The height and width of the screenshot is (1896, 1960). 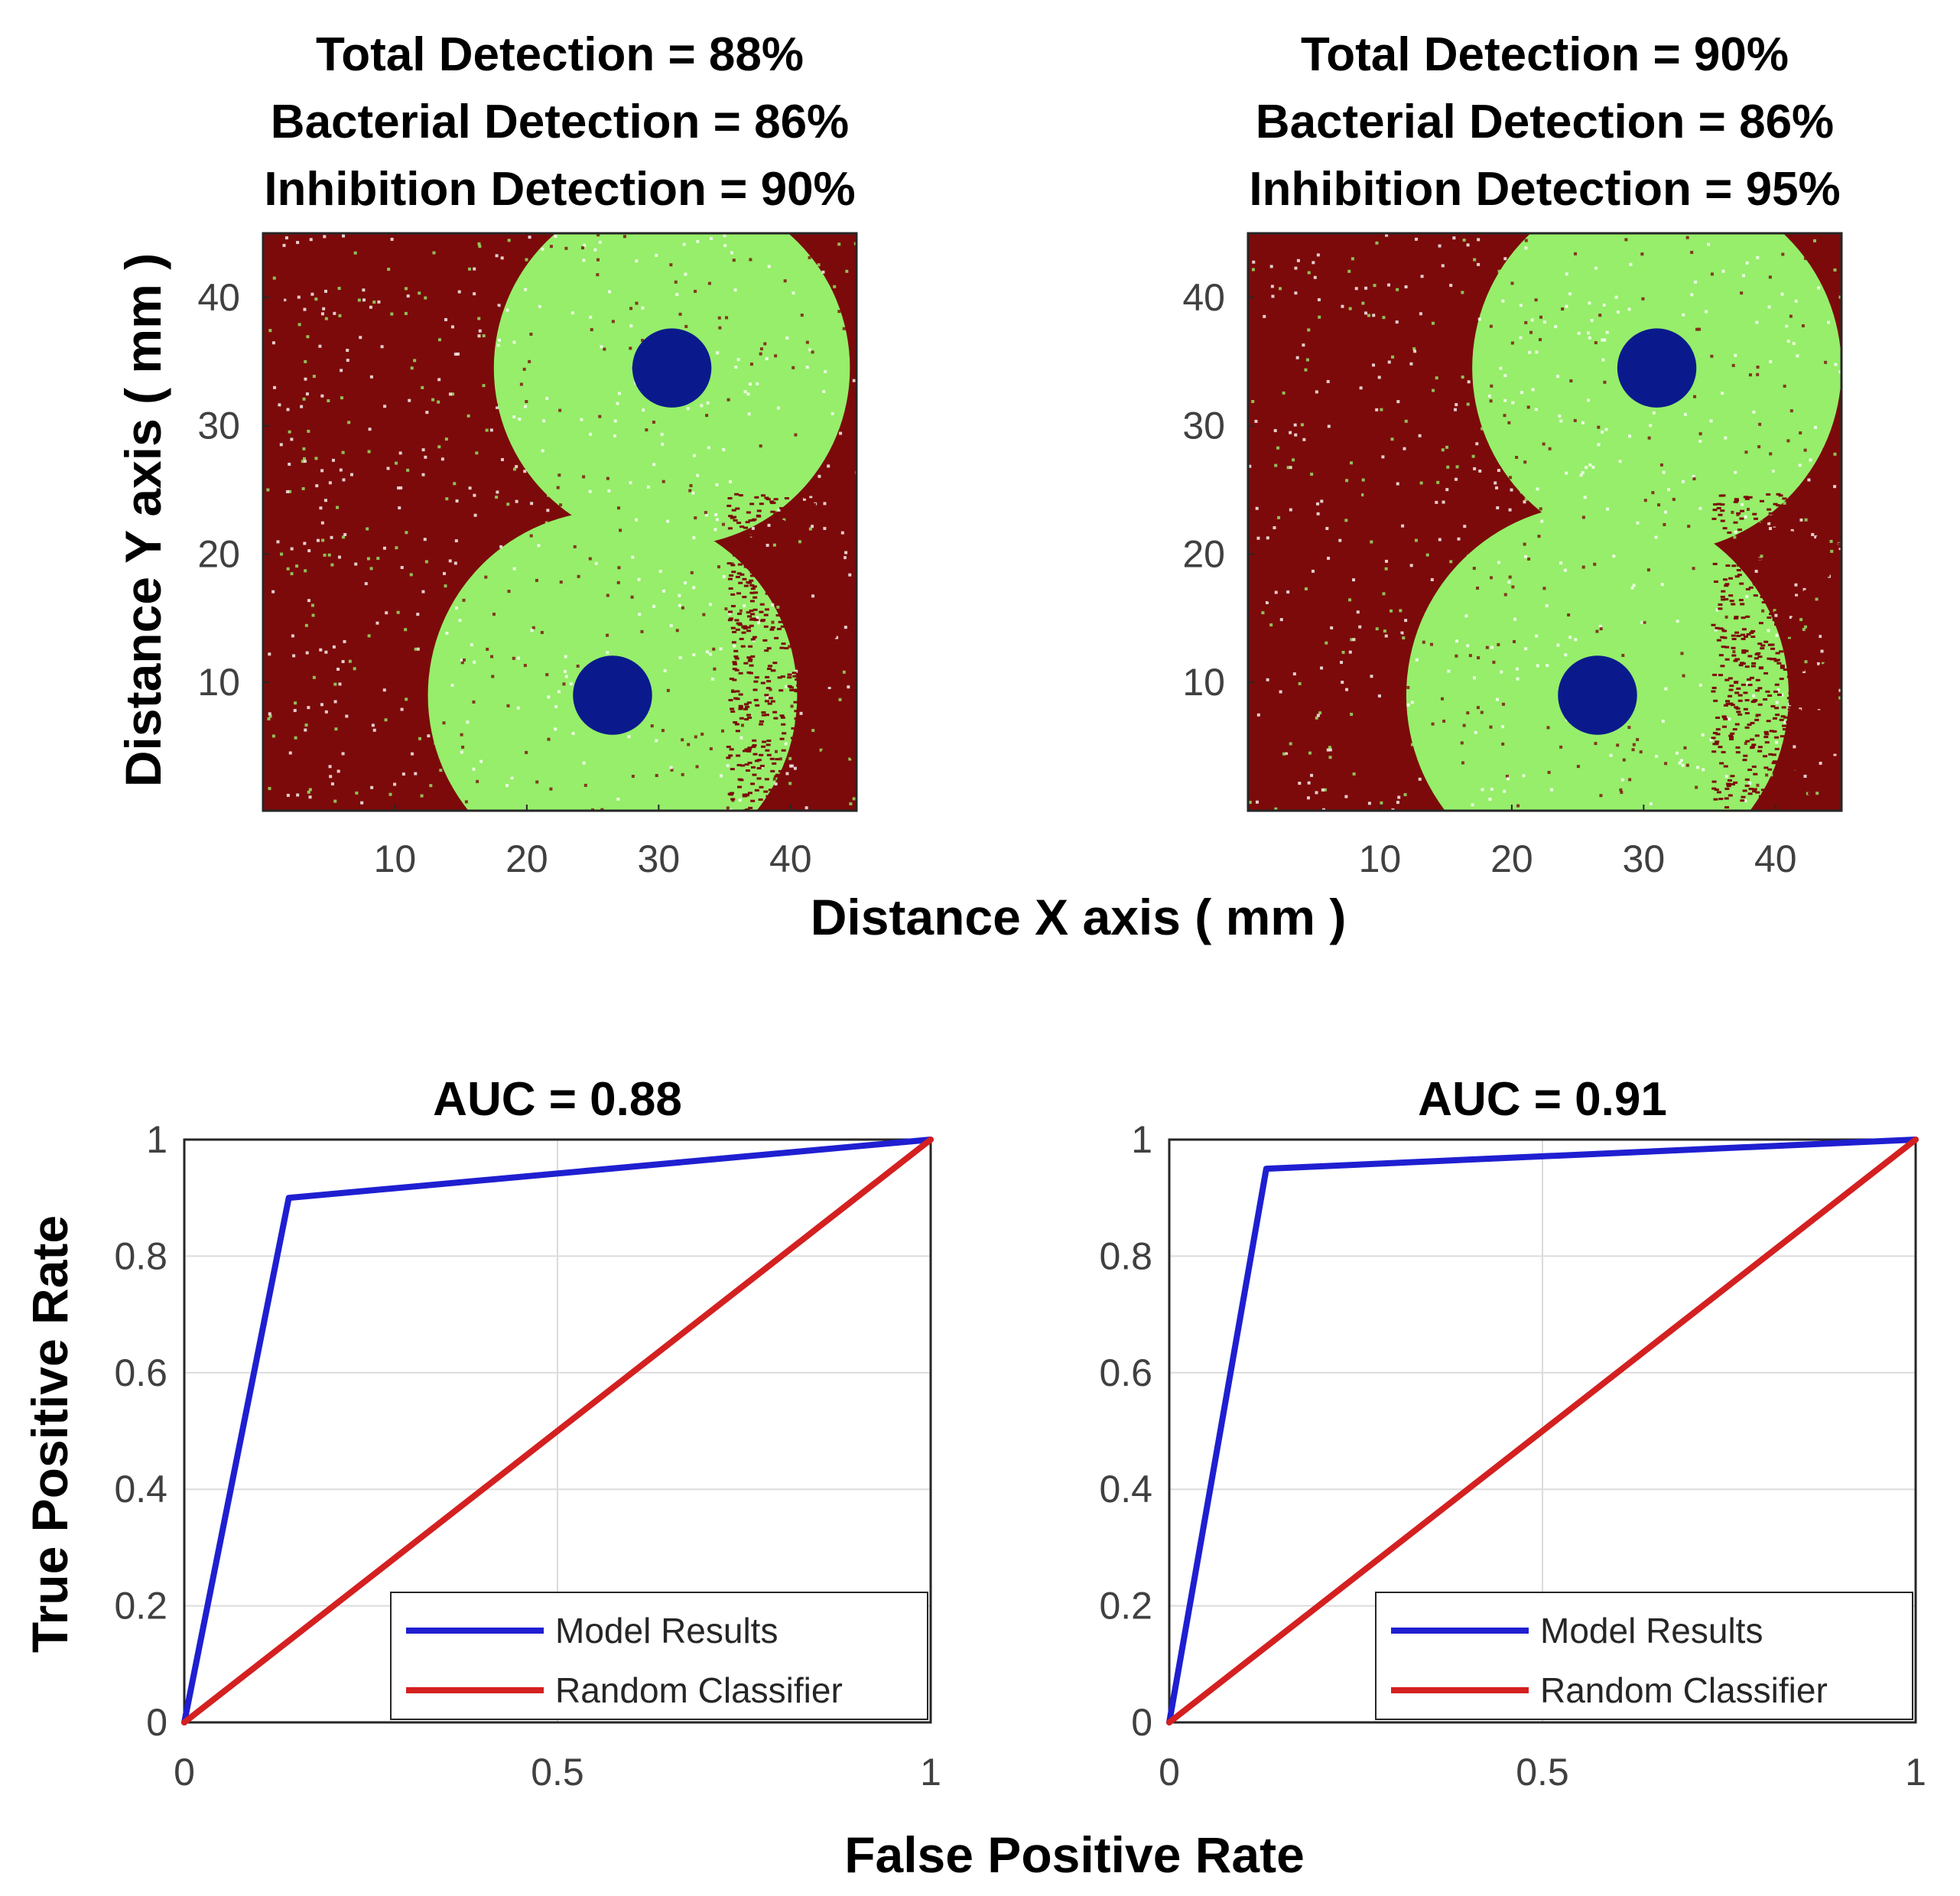 What do you see at coordinates (1141, 1139) in the screenshot?
I see `roc-y-tick-label: 1` at bounding box center [1141, 1139].